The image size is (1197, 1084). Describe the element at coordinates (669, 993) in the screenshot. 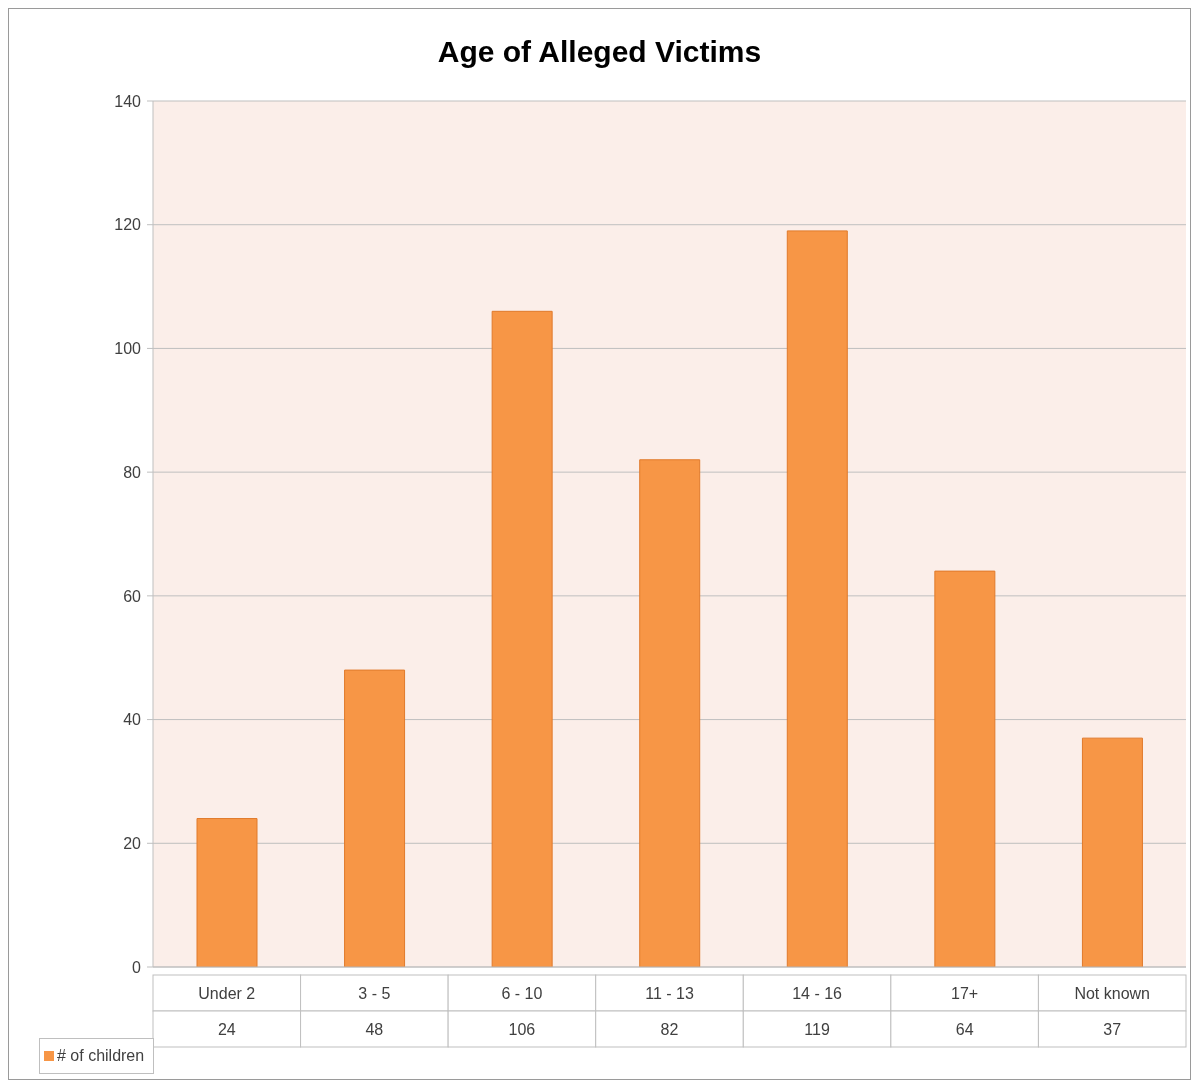

I see `x-tick-label: 11 - 13` at that location.